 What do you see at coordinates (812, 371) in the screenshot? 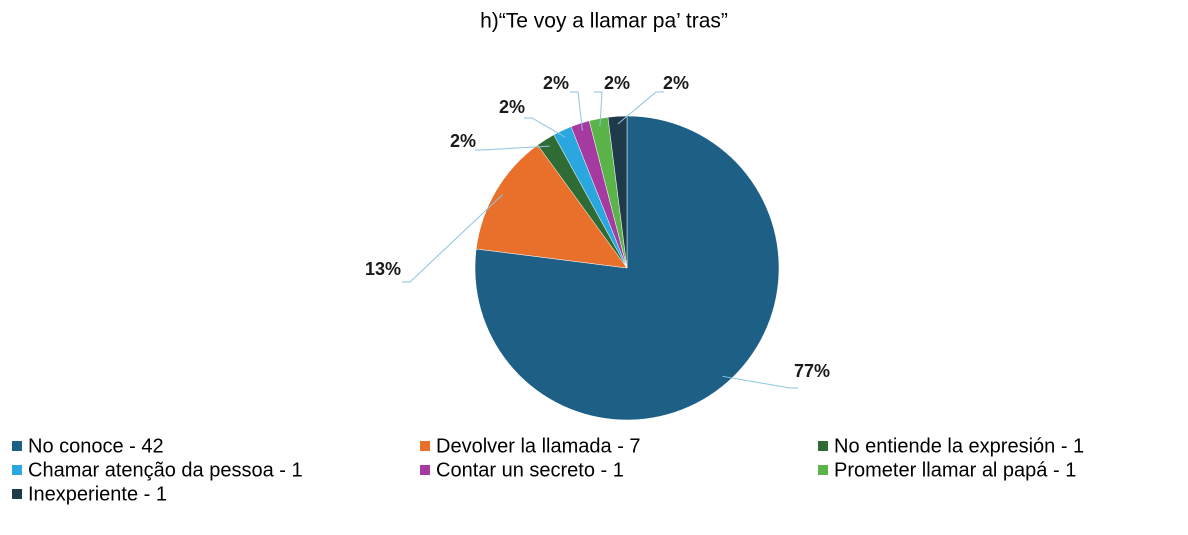
I see `data-label: 77%` at bounding box center [812, 371].